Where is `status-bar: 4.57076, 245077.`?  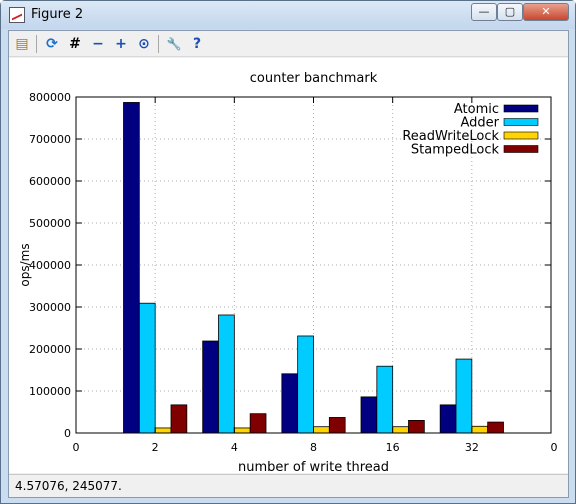
status-bar: 4.57076, 245077. is located at coordinates (288, 485).